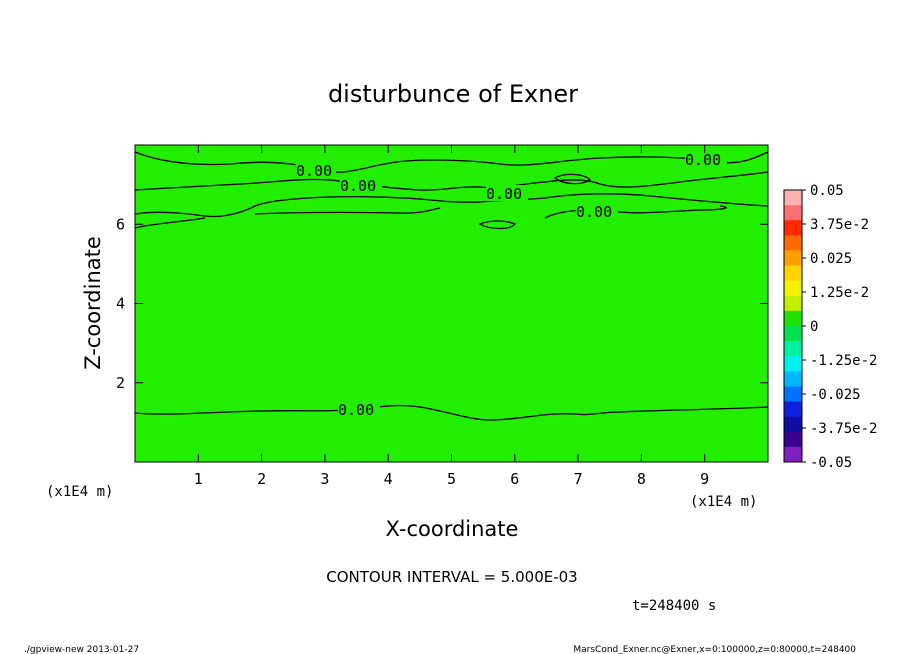  What do you see at coordinates (93, 303) in the screenshot?
I see `y-axis-title: Z-coordinate` at bounding box center [93, 303].